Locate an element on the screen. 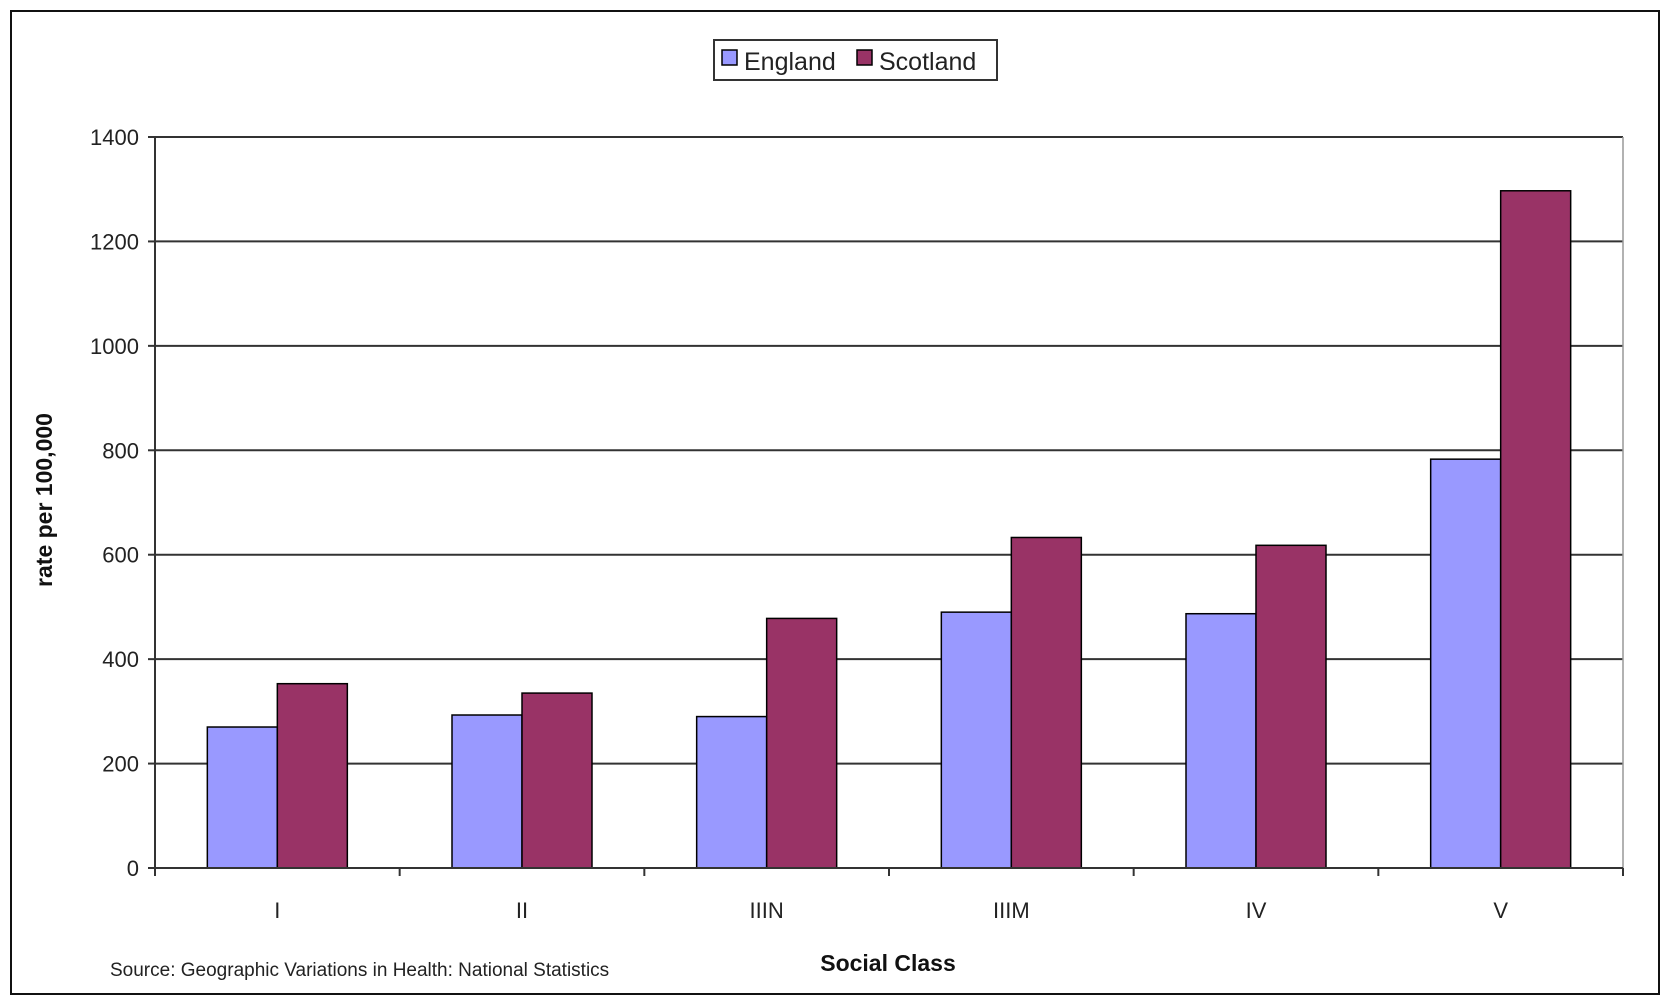 The image size is (1670, 1007). bar-england-i is located at coordinates (242, 797).